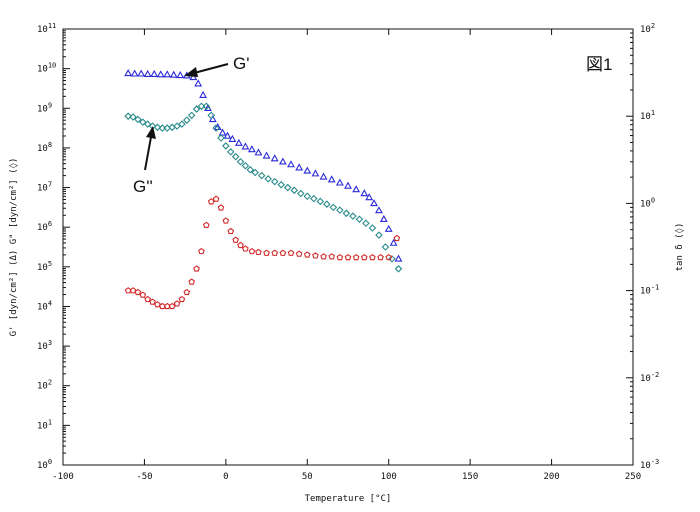  Describe the element at coordinates (50, 105) in the screenshot. I see `y-left-tick-exponent: 9` at that location.